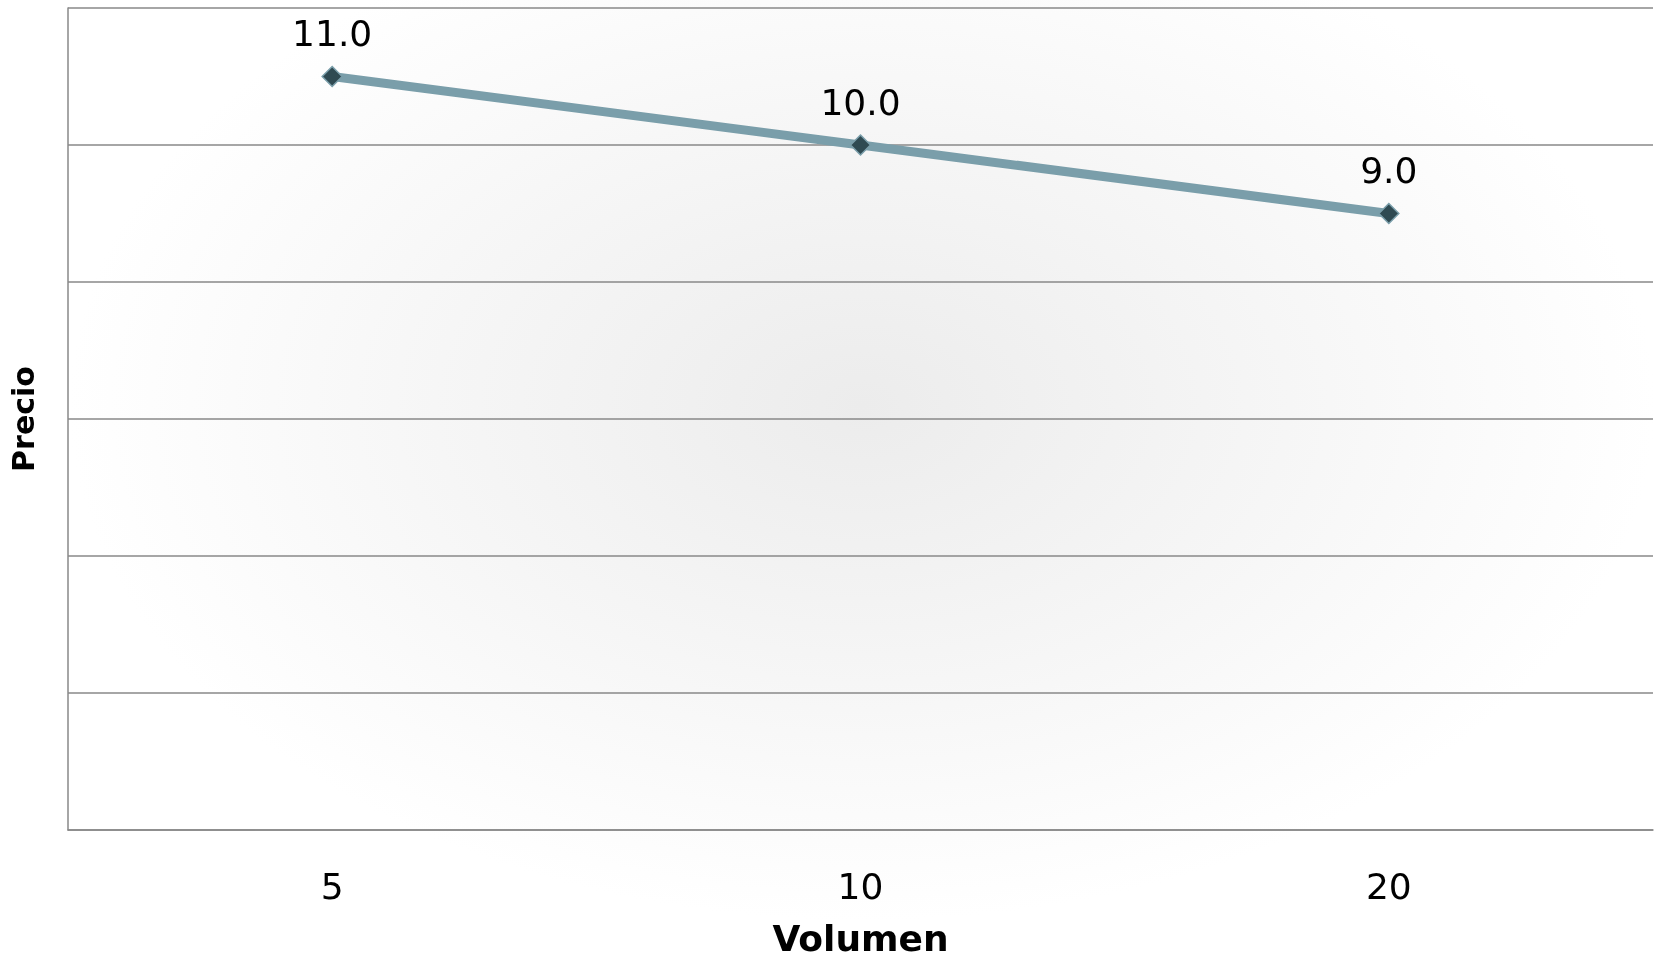  I want to click on x-tick-label: 5, so click(332, 886).